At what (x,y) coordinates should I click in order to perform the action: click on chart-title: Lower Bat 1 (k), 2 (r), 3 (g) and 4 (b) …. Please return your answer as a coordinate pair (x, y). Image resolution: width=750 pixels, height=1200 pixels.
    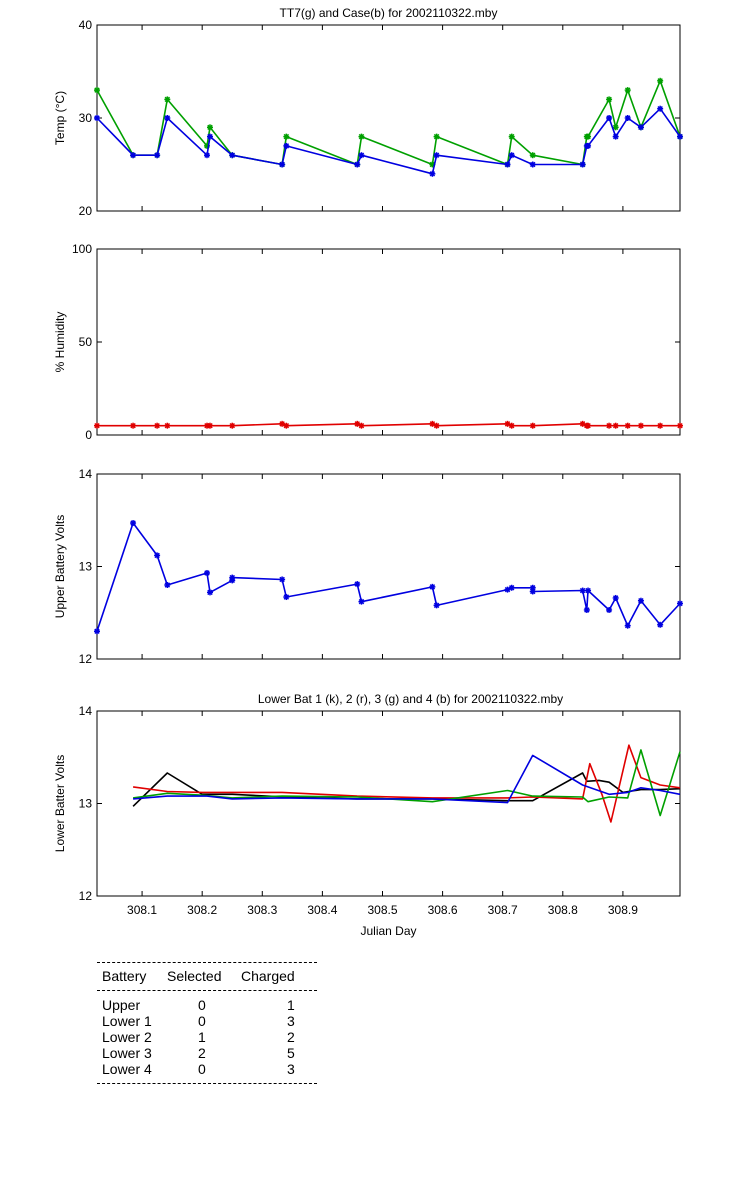
    Looking at the image, I should click on (410, 699).